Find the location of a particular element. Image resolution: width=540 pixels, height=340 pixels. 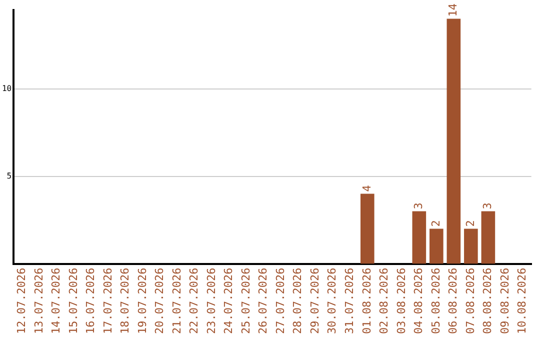

x-tick-label: 23.07.2026 is located at coordinates (211, 301).